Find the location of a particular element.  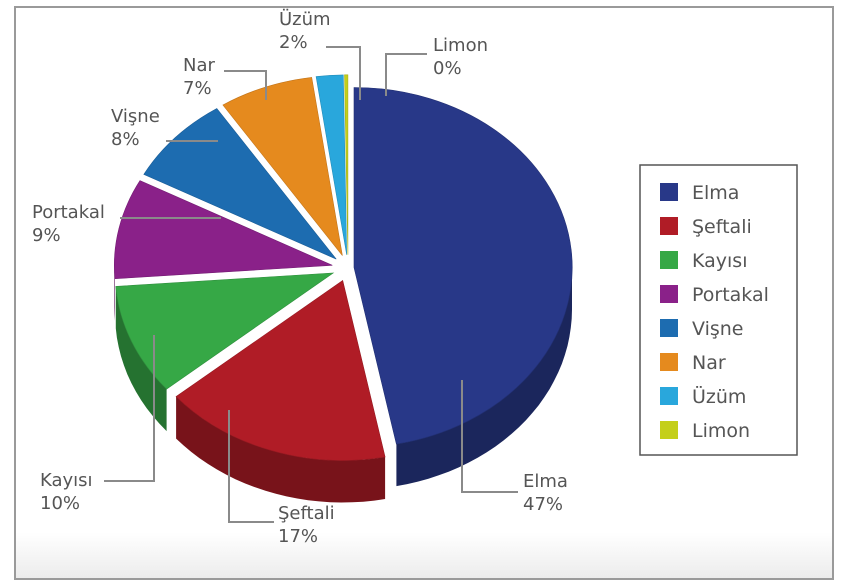

pie-slice-kayisi is located at coordinates (225, 331).